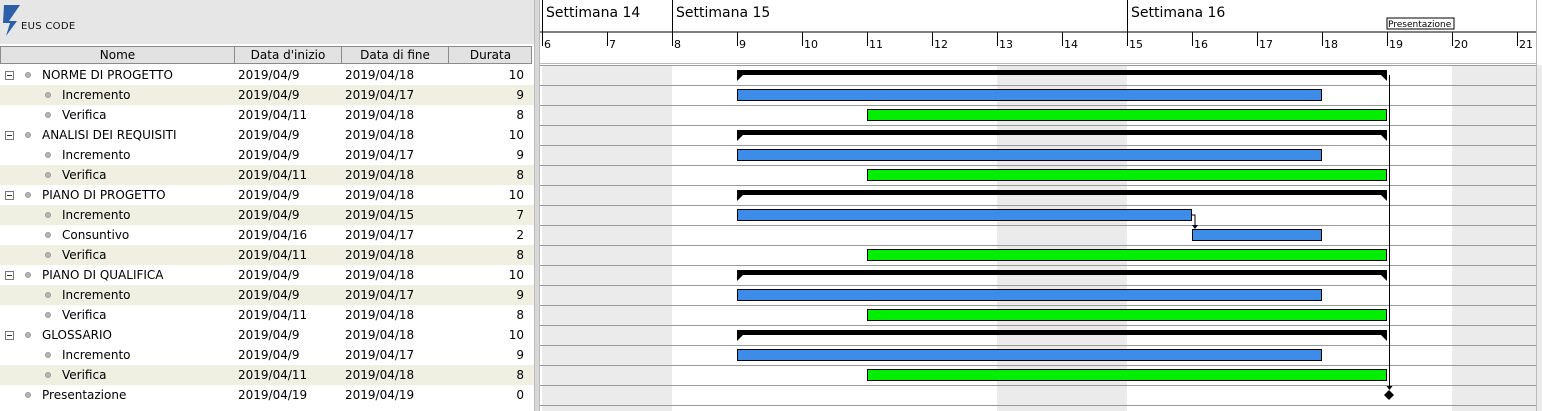 The image size is (1542, 411). Describe the element at coordinates (48, 26) in the screenshot. I see `logo-text: EUS CODE` at that location.